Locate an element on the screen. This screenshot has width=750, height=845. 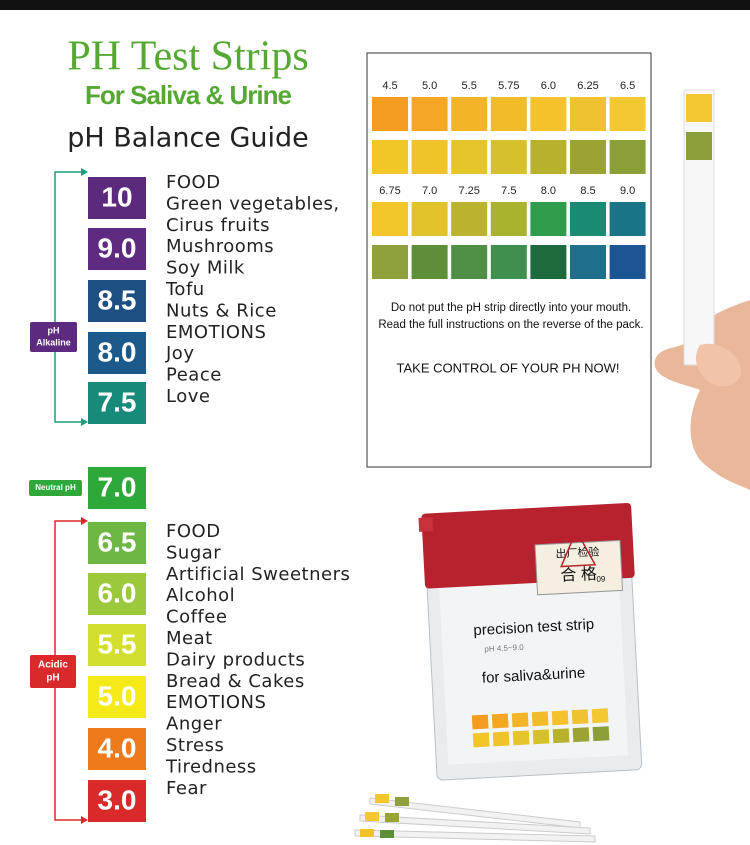
swatch-label: 7.0 is located at coordinates (429, 191).